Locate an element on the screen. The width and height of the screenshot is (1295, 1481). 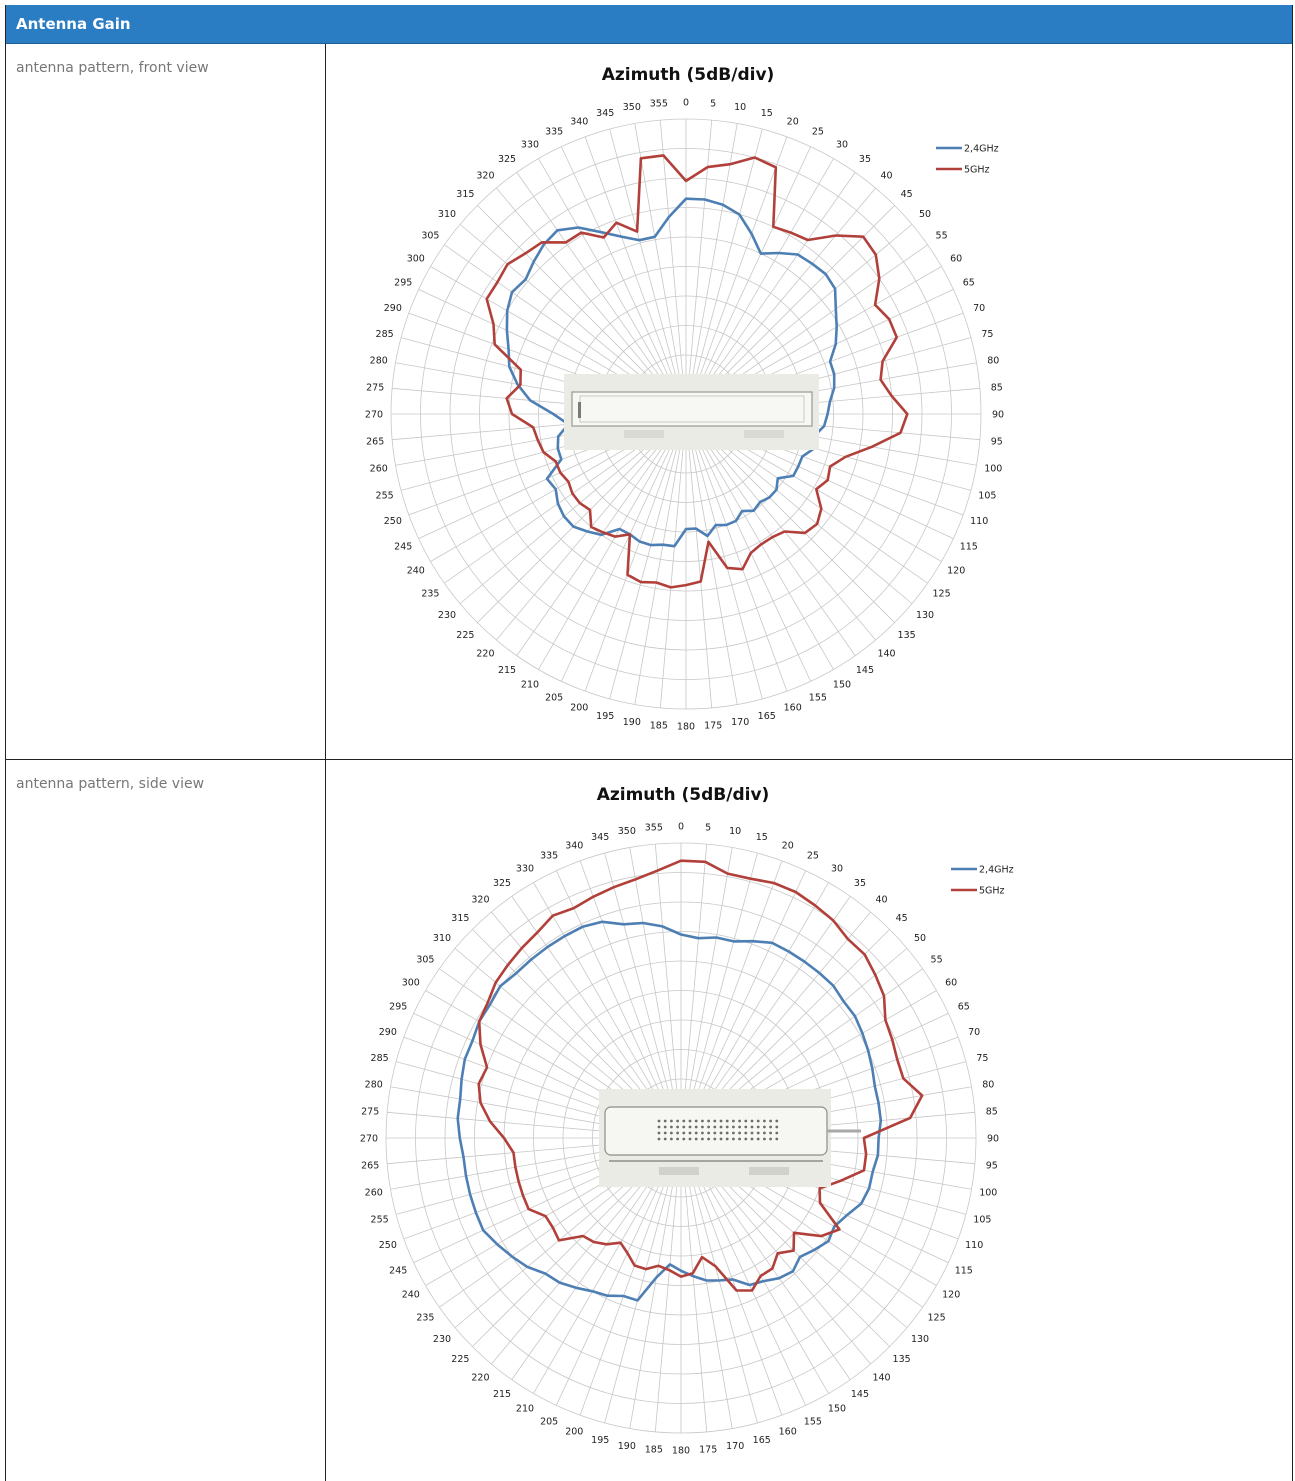
device-photo is located at coordinates (691, 412).